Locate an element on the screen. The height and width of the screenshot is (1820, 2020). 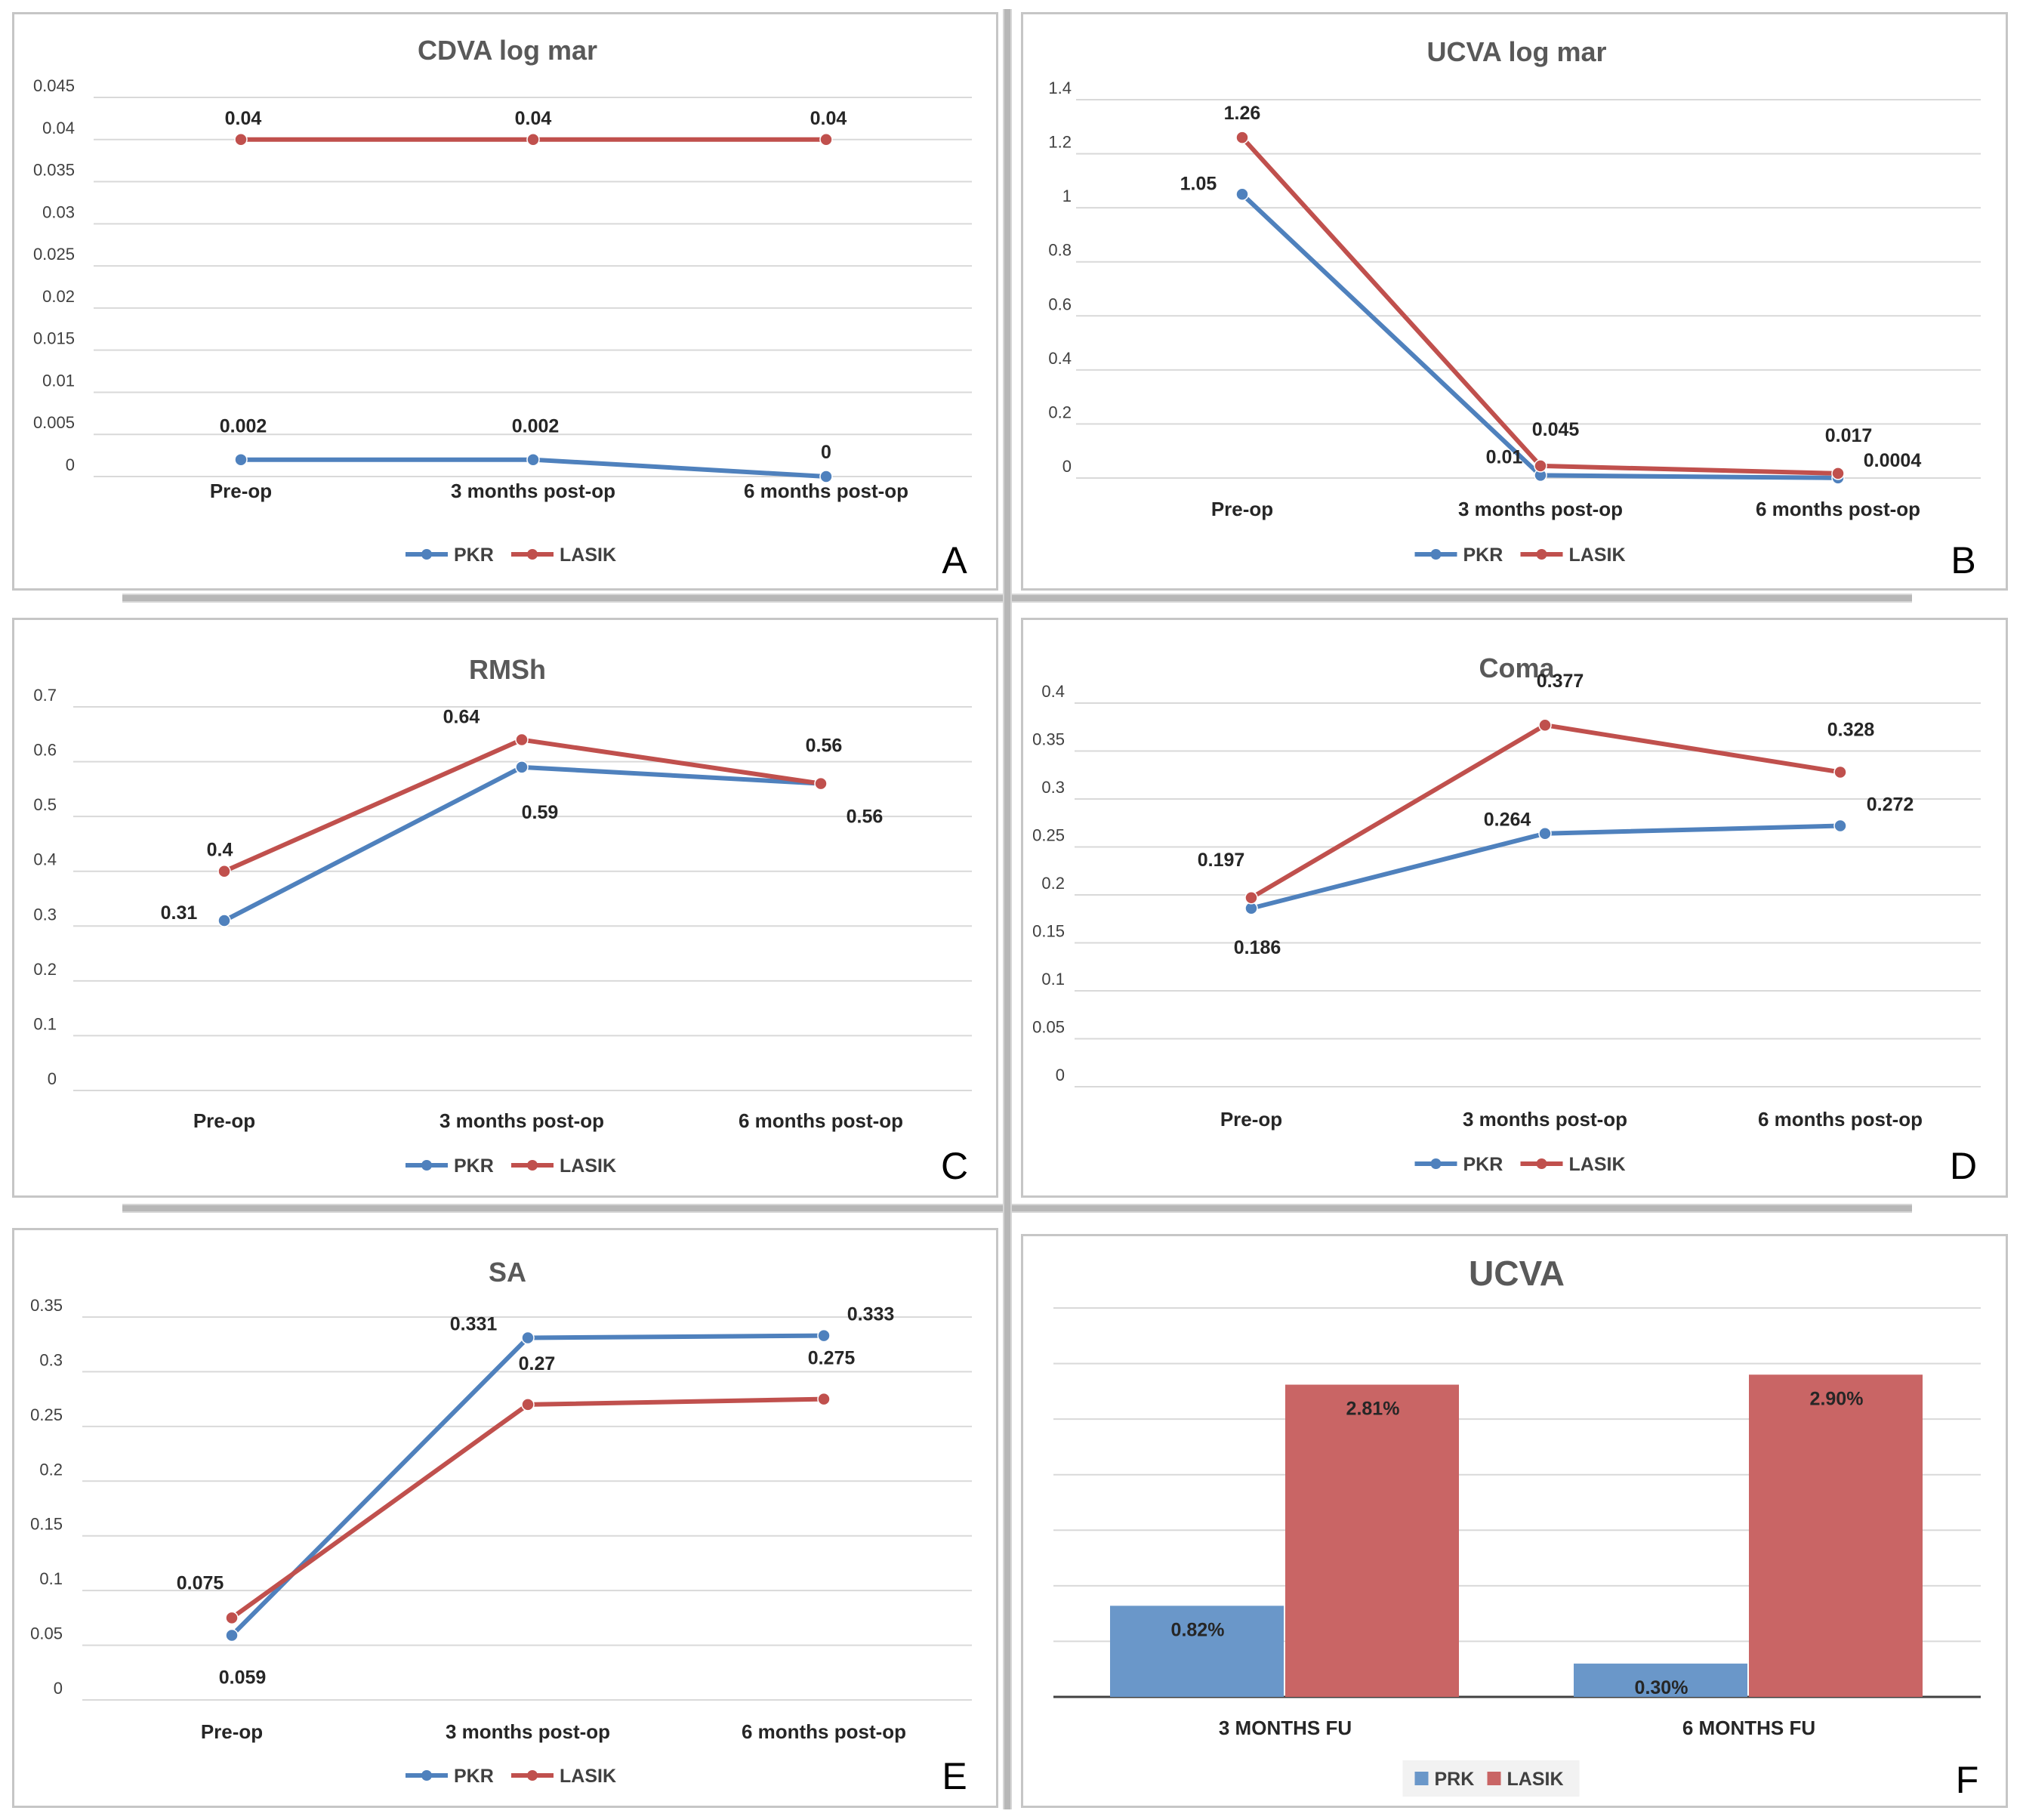
chart-title: RMSh is located at coordinates (507, 669).